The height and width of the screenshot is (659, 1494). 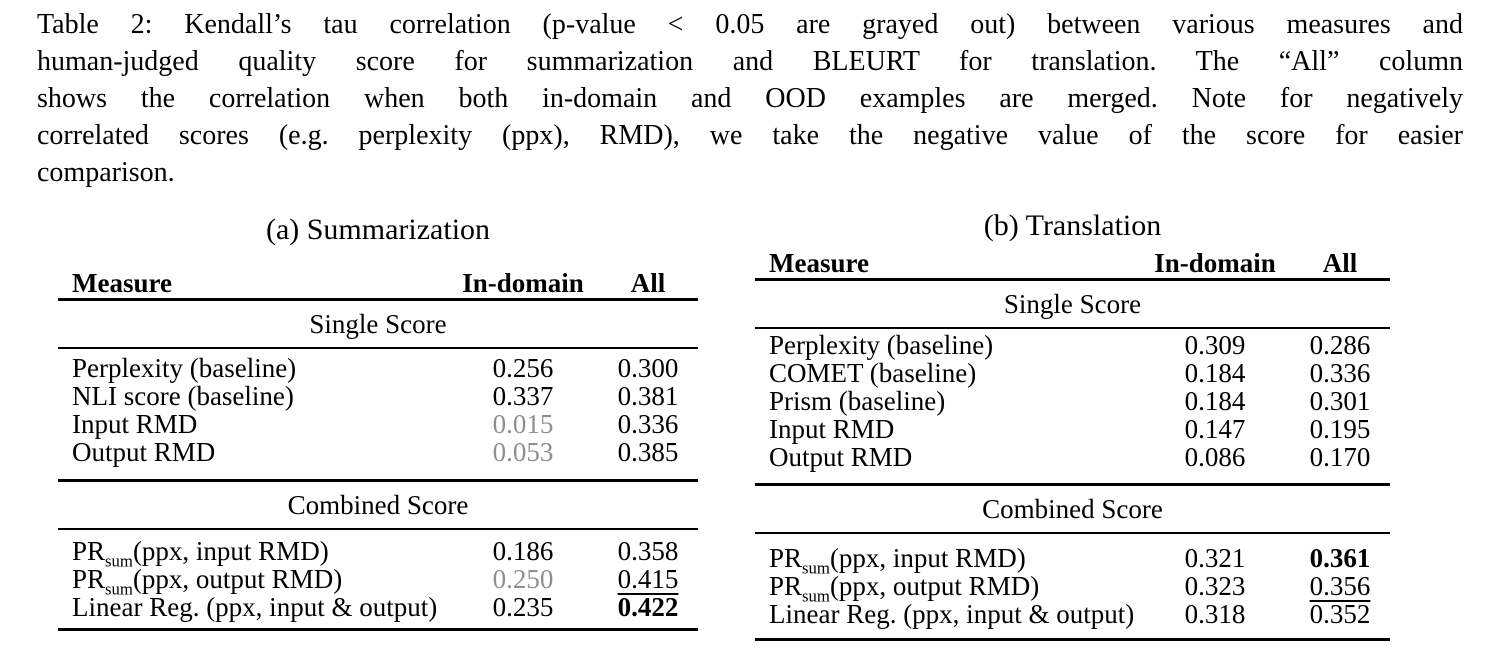 What do you see at coordinates (378, 552) in the screenshot?
I see `table-row: PRsum(ppx, input RMD) 0.186 0.358` at bounding box center [378, 552].